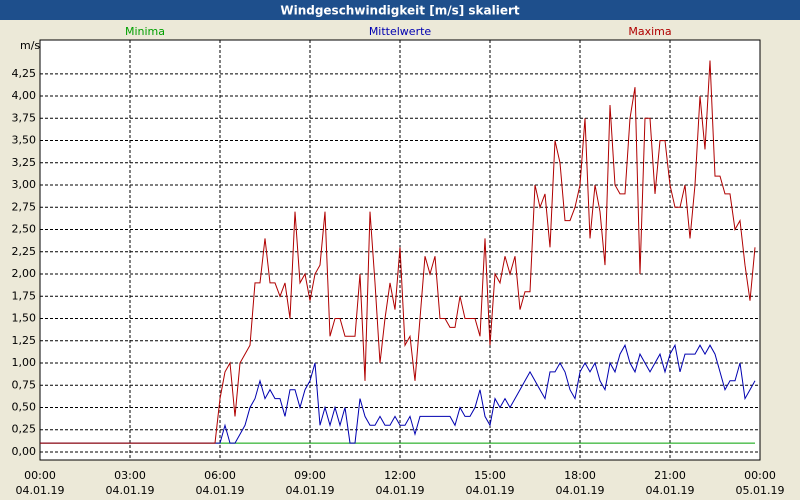  What do you see at coordinates (649, 31) in the screenshot?
I see `legend-entry: Maxima` at bounding box center [649, 31].